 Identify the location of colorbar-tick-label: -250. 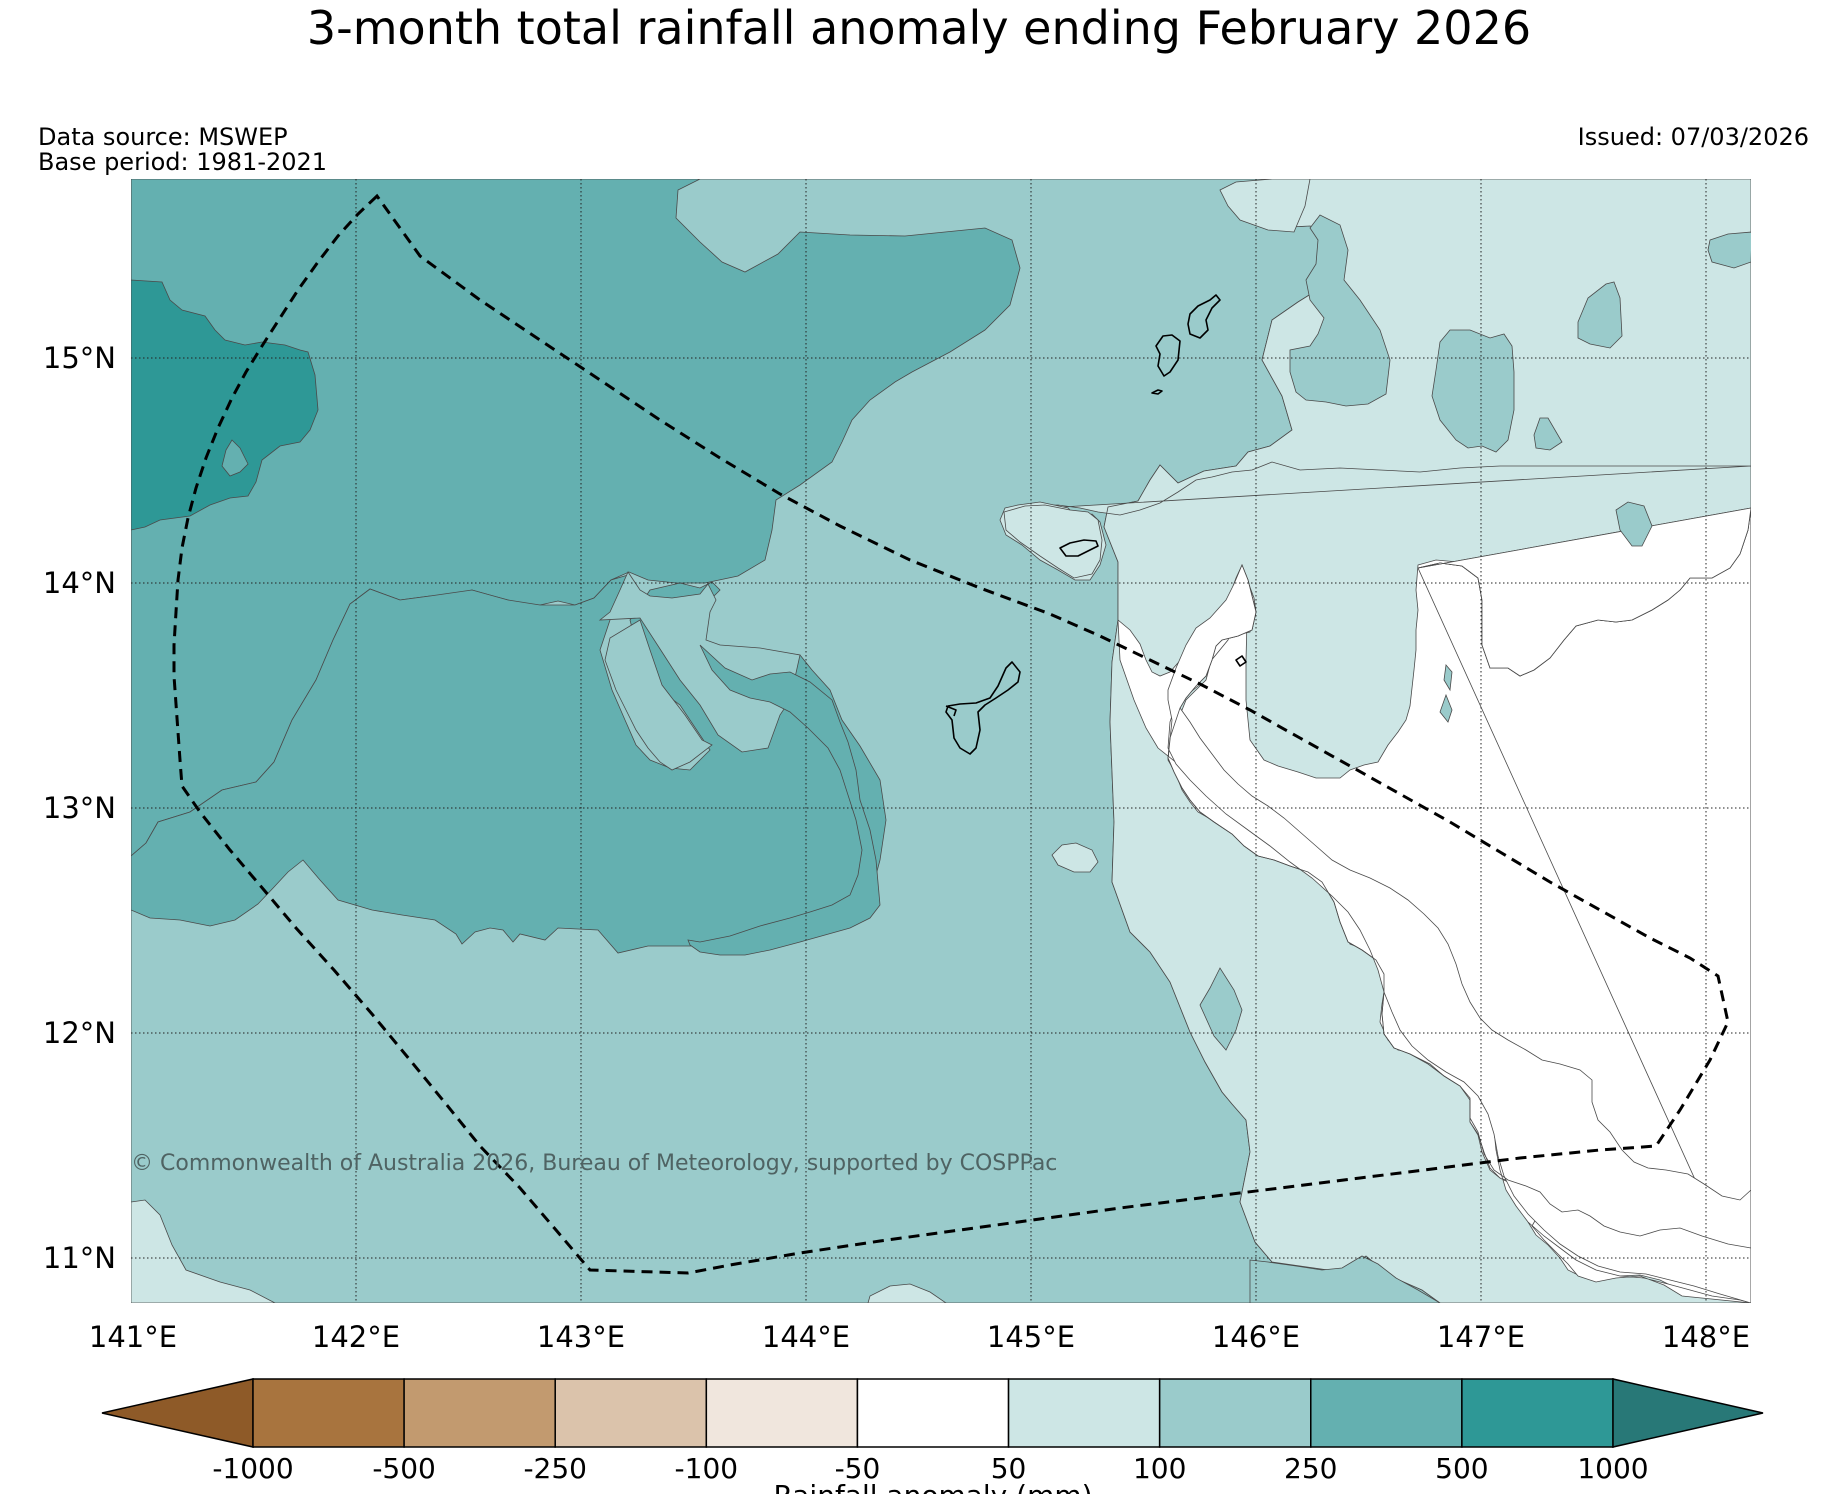
(555, 1468).